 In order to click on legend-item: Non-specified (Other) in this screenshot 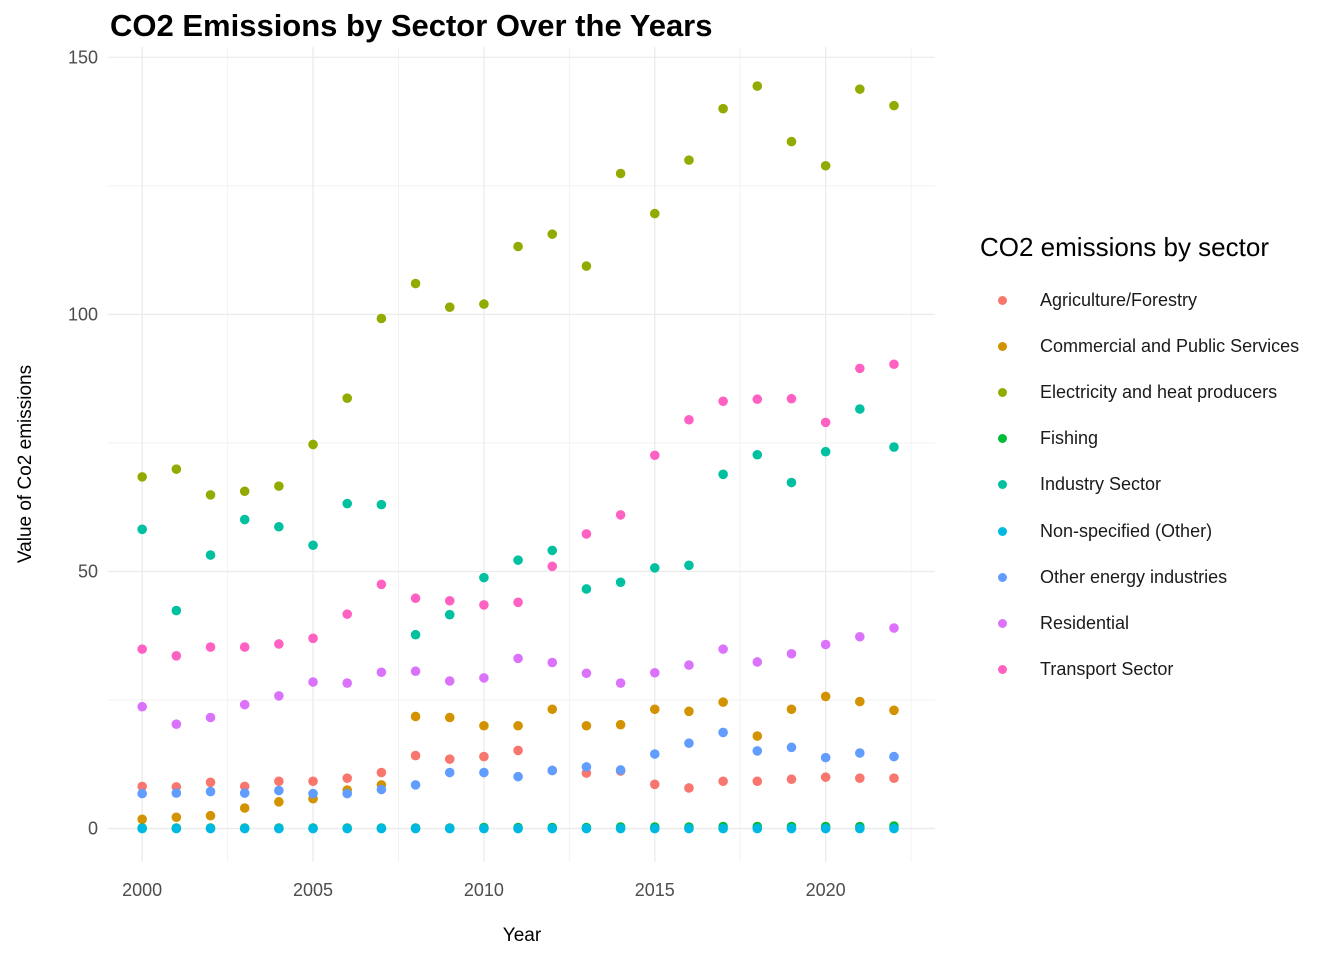, I will do `click(1139, 531)`.